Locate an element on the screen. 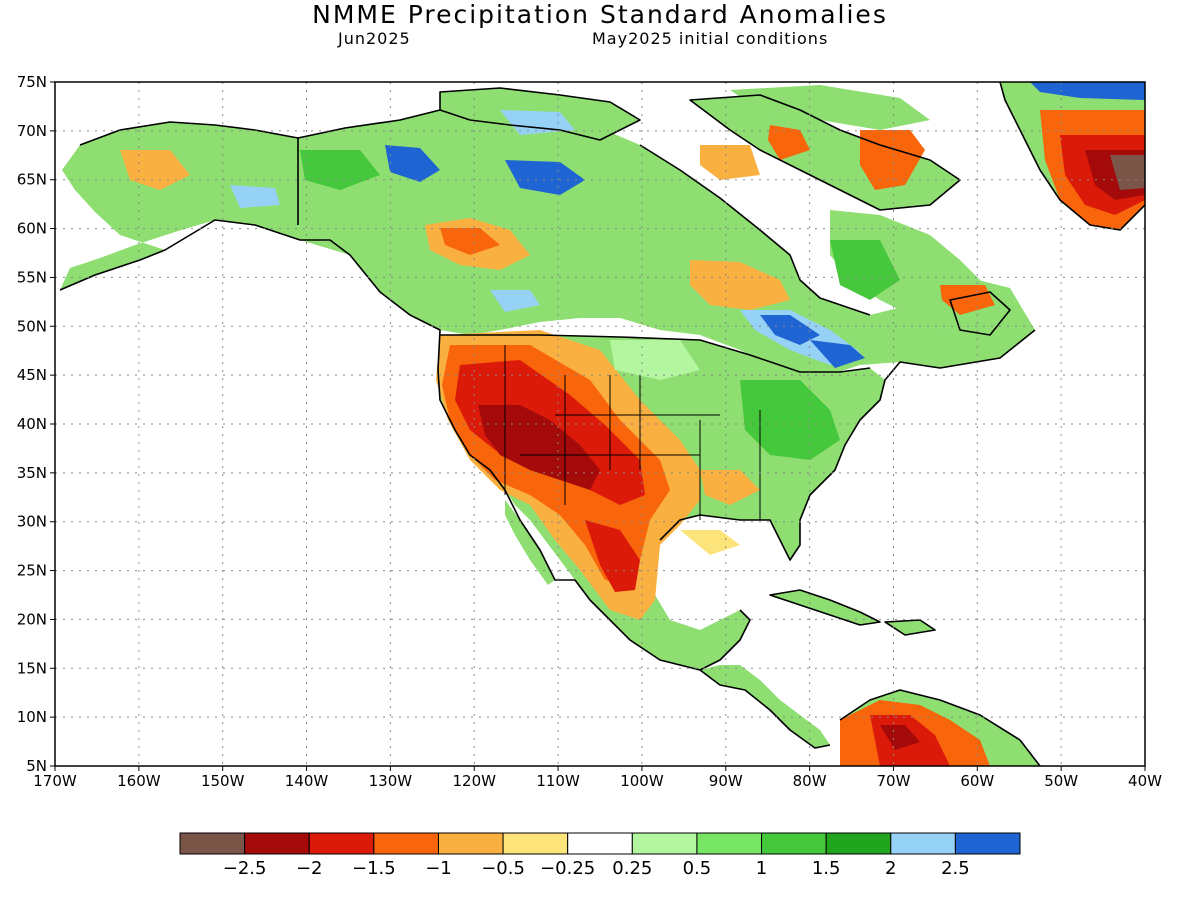 The image size is (1200, 900). lat-label: 30N is located at coordinates (32, 522).